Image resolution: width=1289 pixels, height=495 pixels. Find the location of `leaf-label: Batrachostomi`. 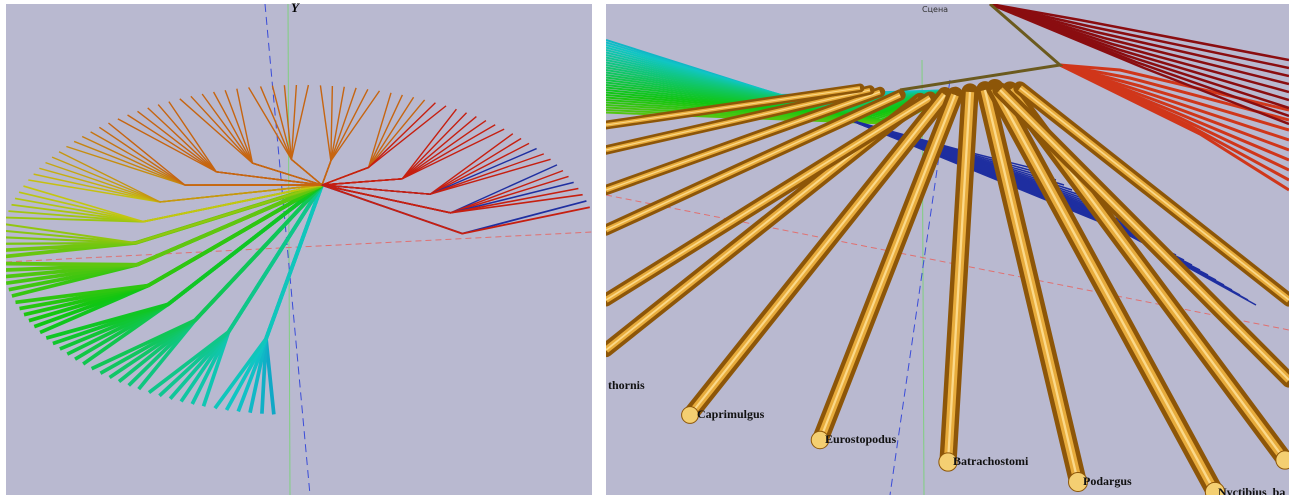

leaf-label: Batrachostomi is located at coordinates (991, 461).